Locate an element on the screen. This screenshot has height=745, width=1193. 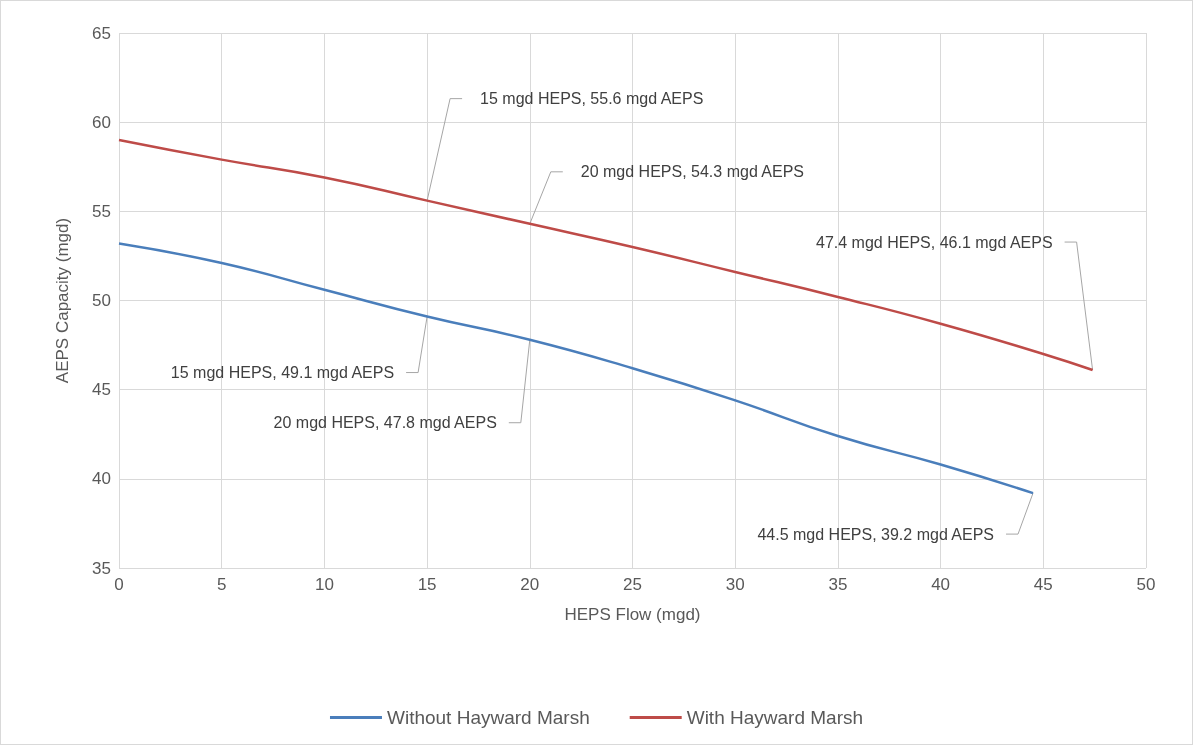
x-tick-label: 25 is located at coordinates (632, 584).